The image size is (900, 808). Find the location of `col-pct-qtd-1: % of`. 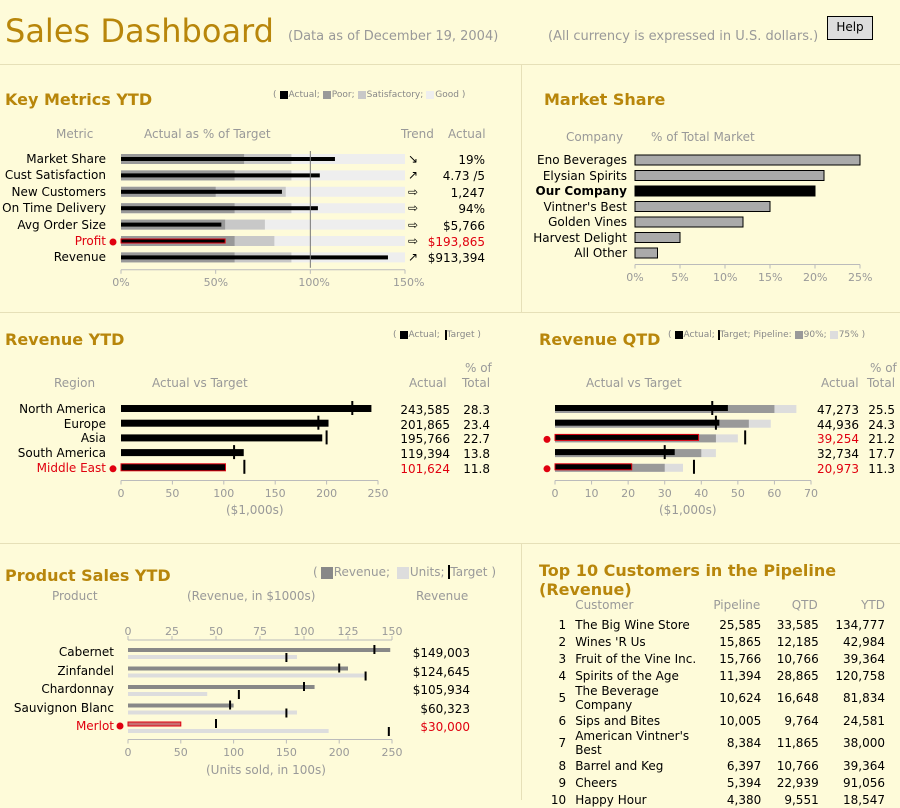

col-pct-qtd-1: % of is located at coordinates (883, 368).